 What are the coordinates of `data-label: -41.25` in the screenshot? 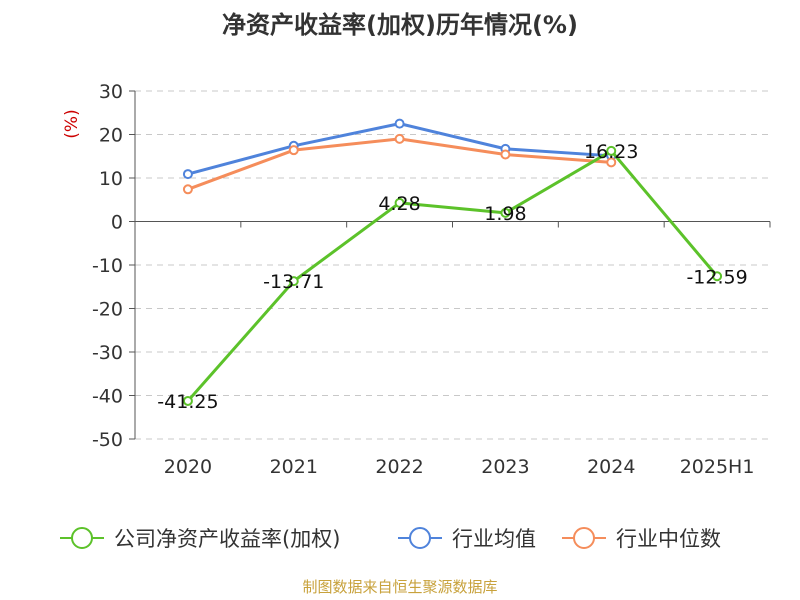 It's located at (187, 402).